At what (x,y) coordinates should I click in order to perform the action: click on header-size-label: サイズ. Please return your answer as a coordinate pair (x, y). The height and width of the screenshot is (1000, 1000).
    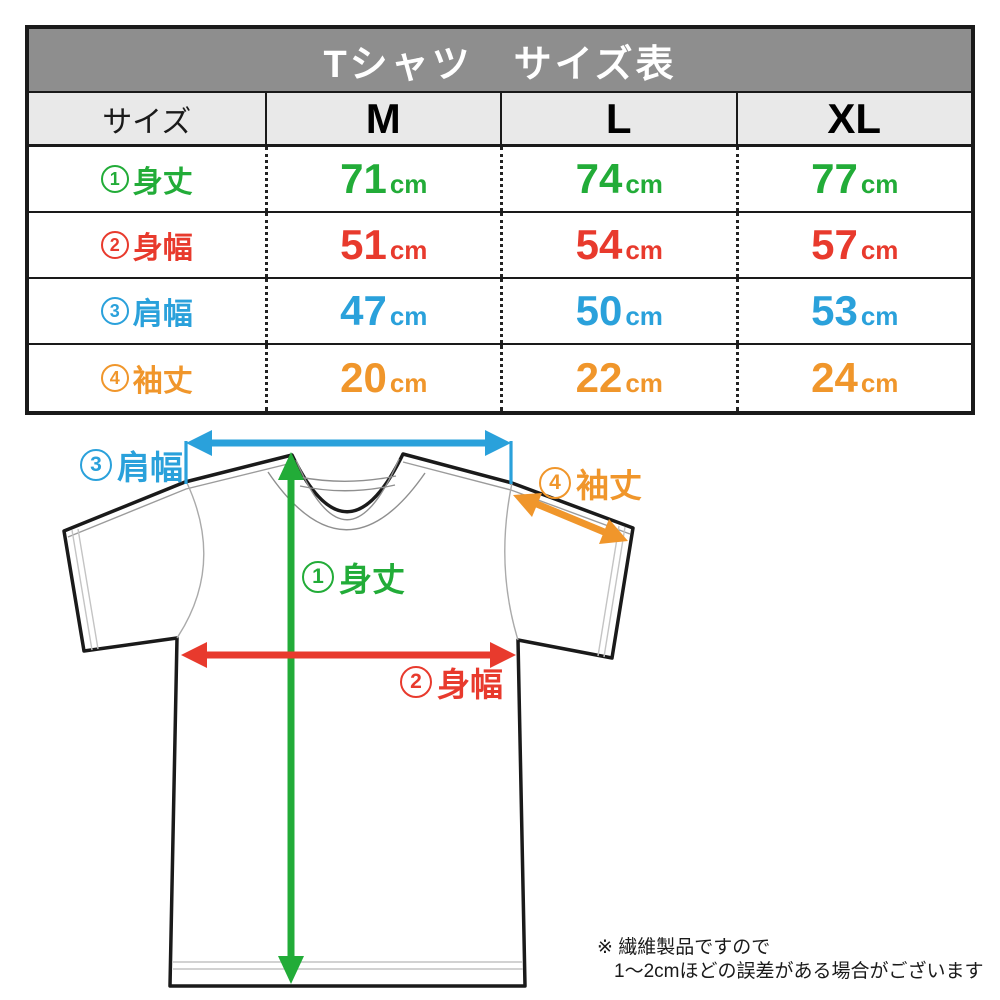
    Looking at the image, I should click on (147, 122).